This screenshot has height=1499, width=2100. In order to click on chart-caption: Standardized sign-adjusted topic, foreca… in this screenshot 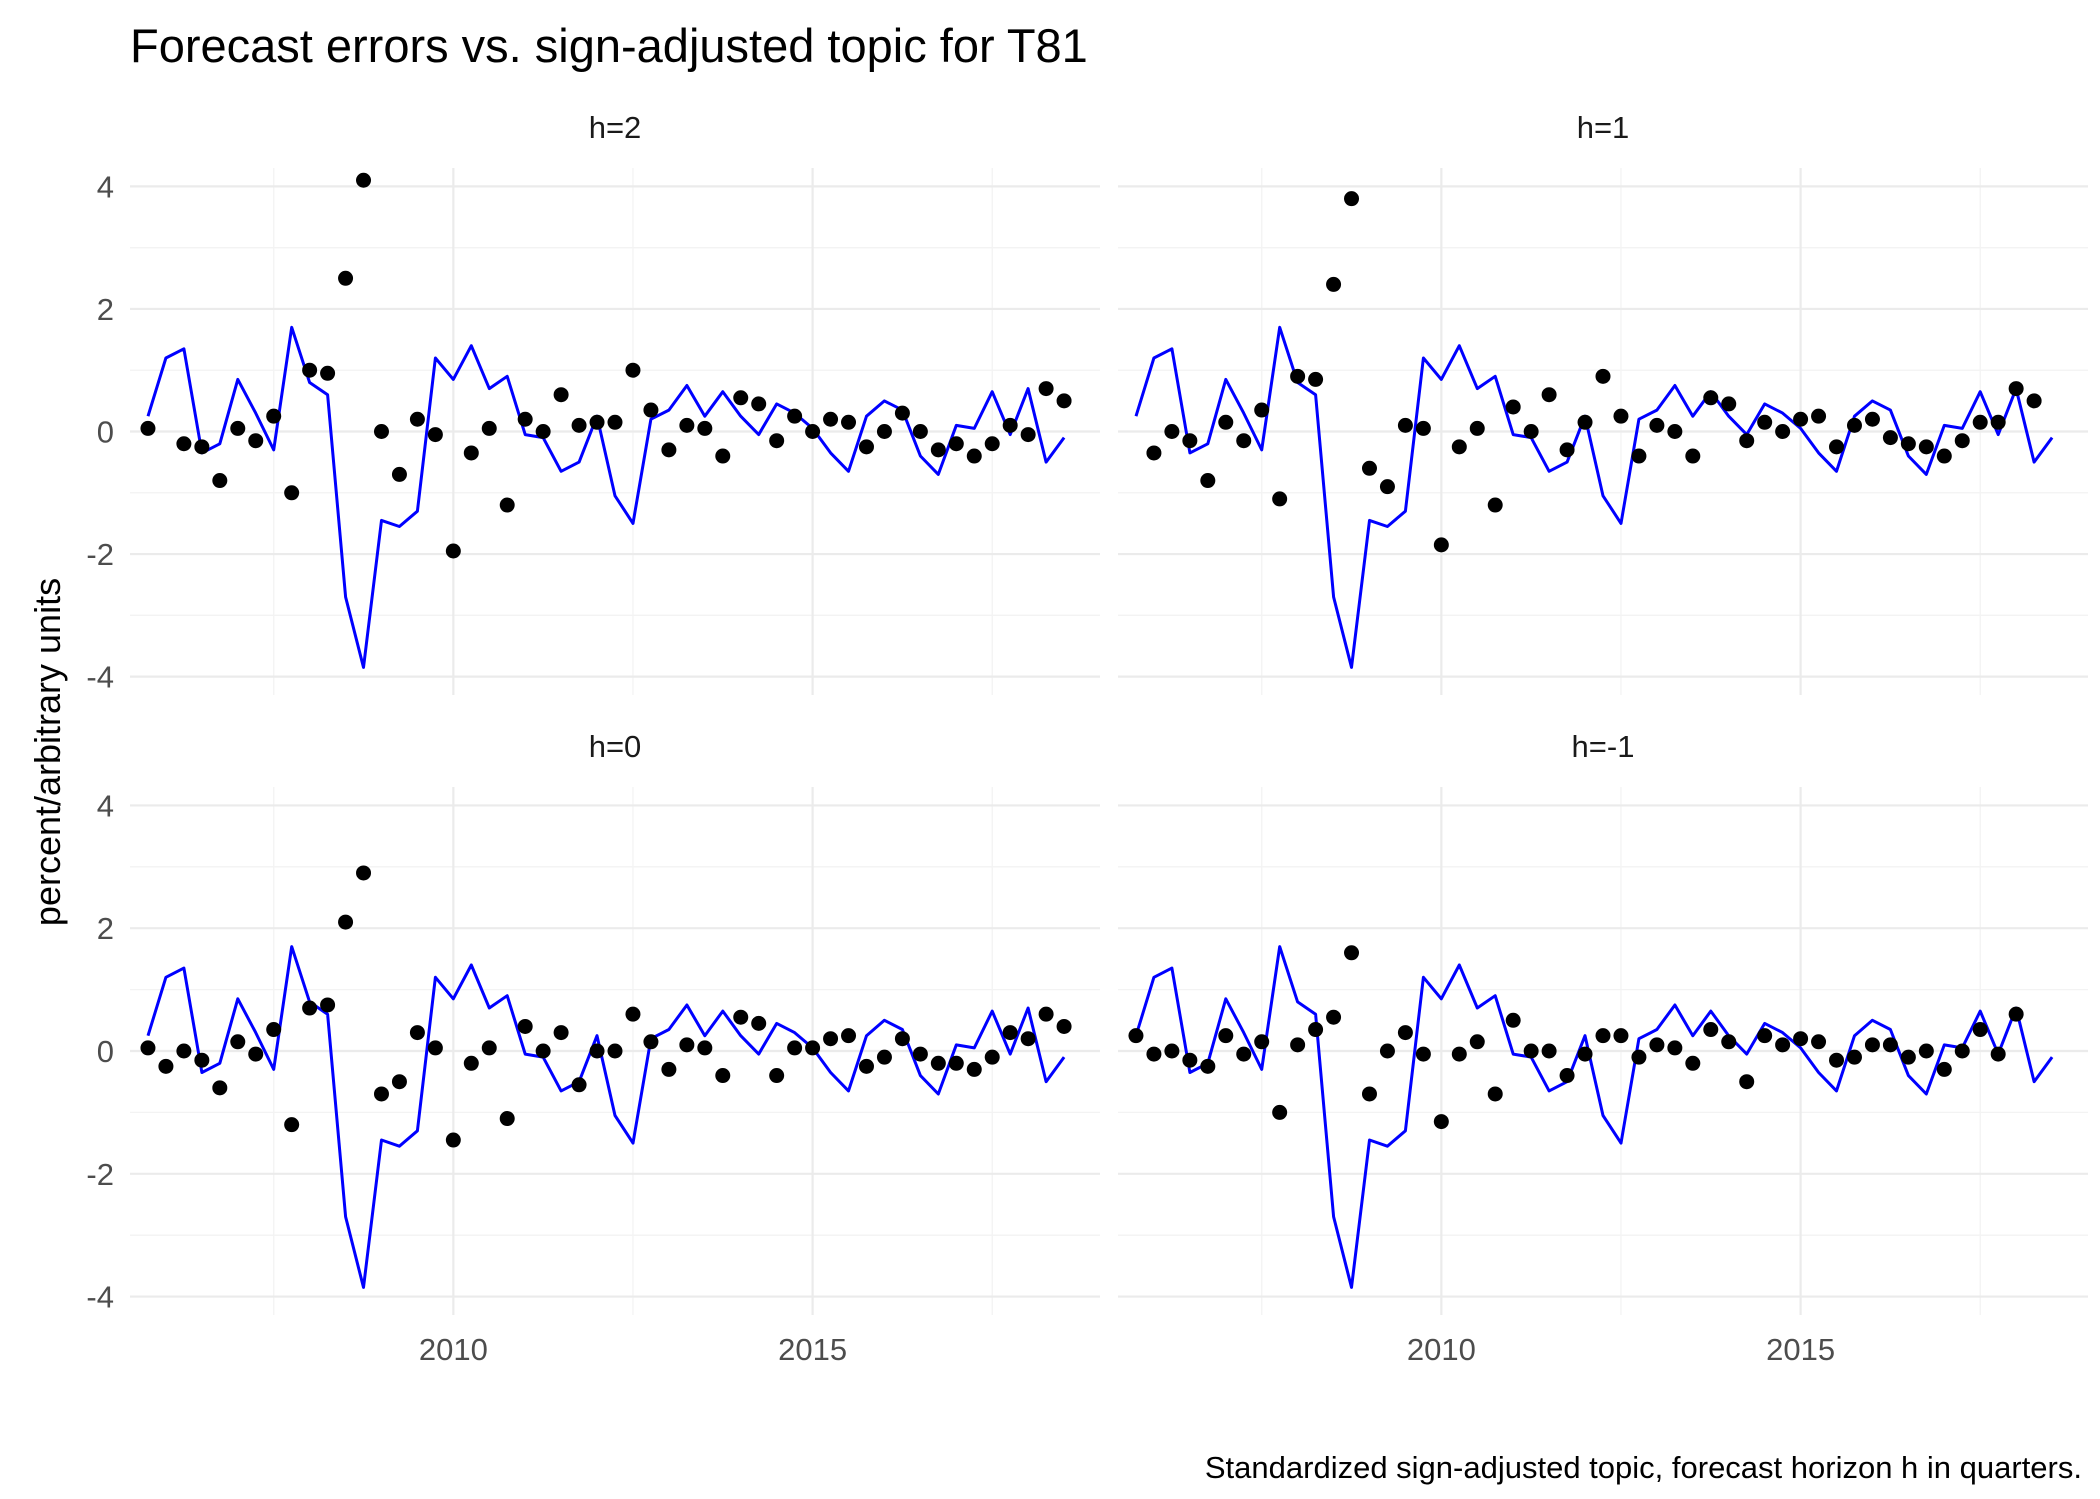, I will do `click(1643, 1467)`.